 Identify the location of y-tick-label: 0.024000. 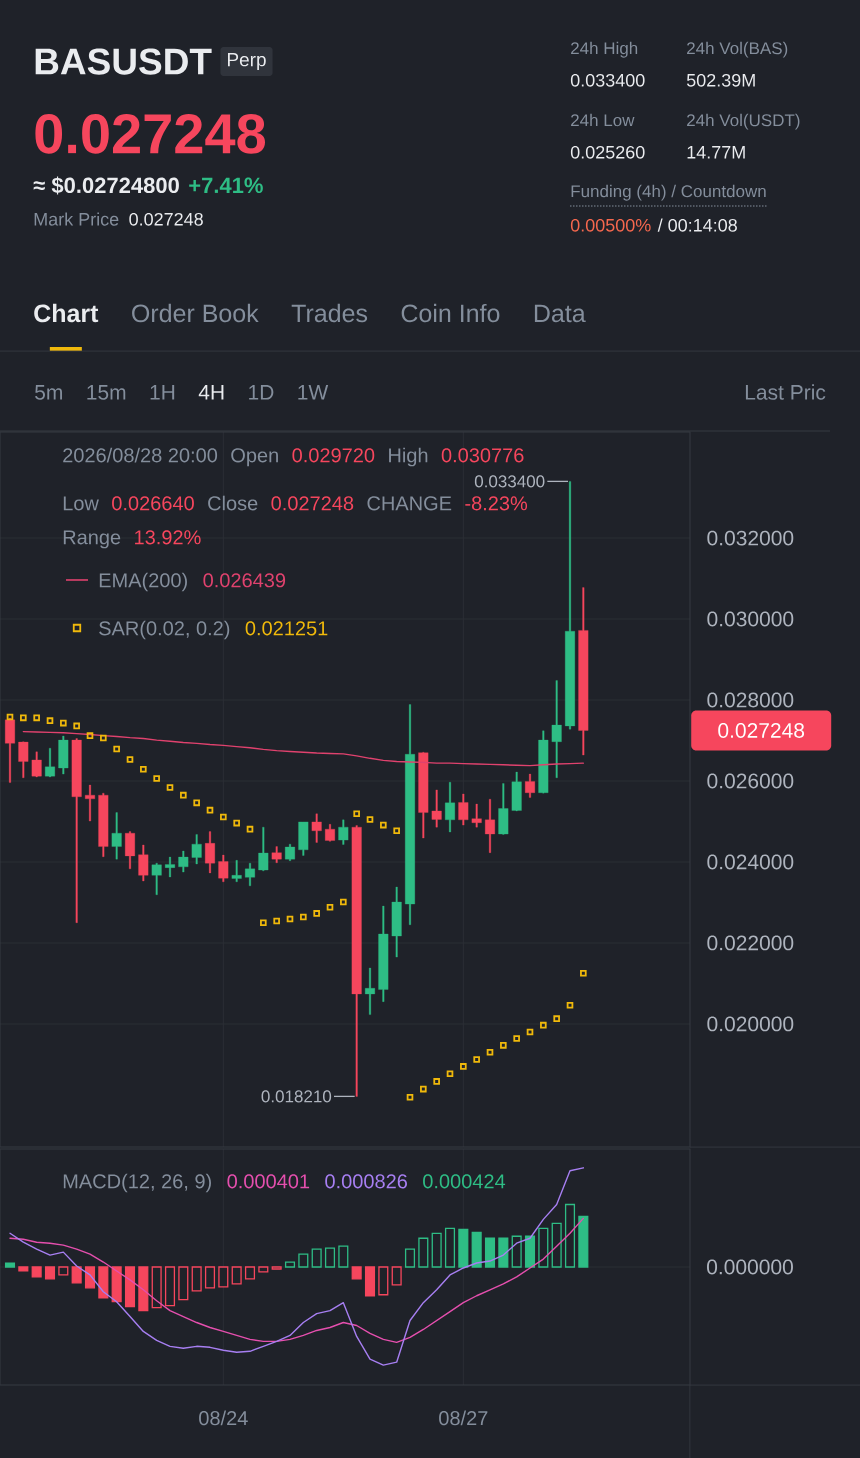
(750, 862).